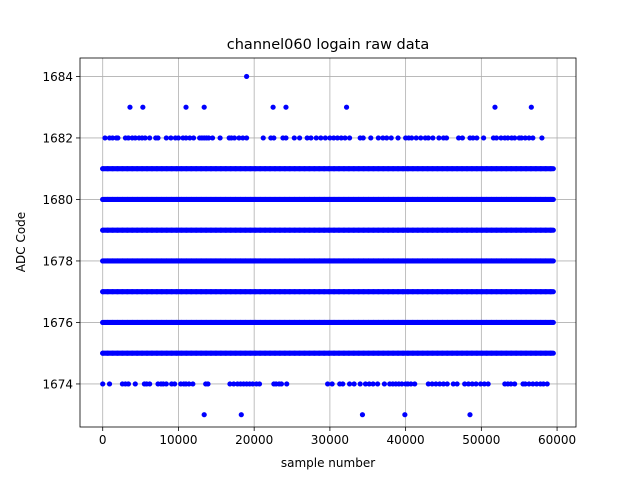 Image resolution: width=640 pixels, height=480 pixels. Describe the element at coordinates (21, 242) in the screenshot. I see `y-axis-label: ADC Code` at that location.